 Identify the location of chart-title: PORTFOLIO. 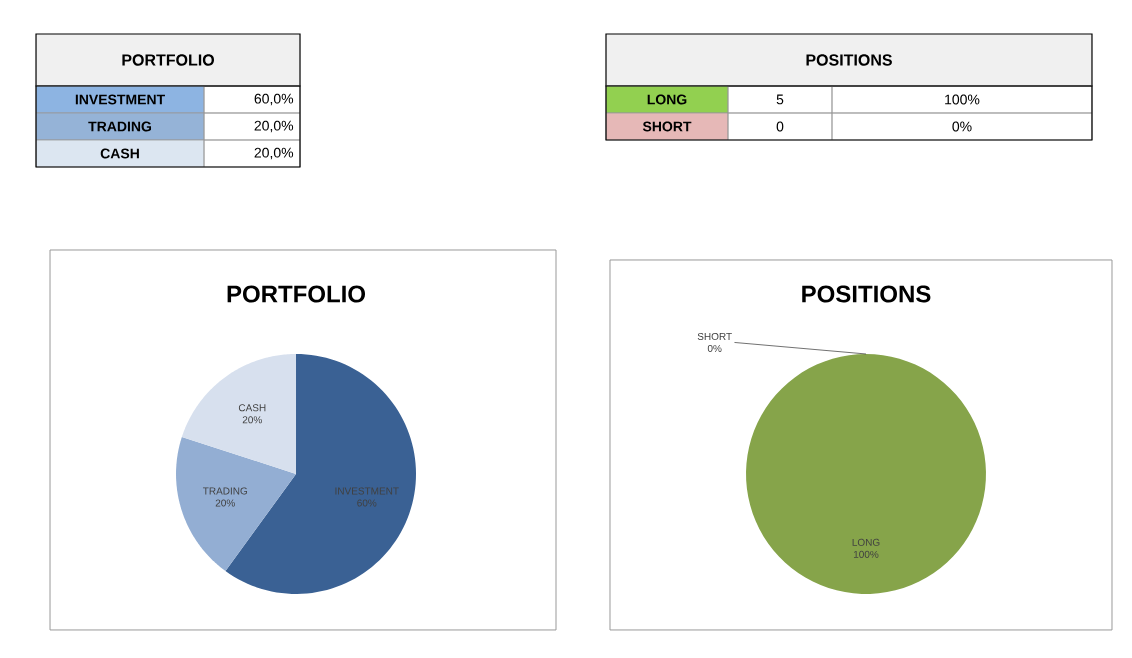
(296, 294).